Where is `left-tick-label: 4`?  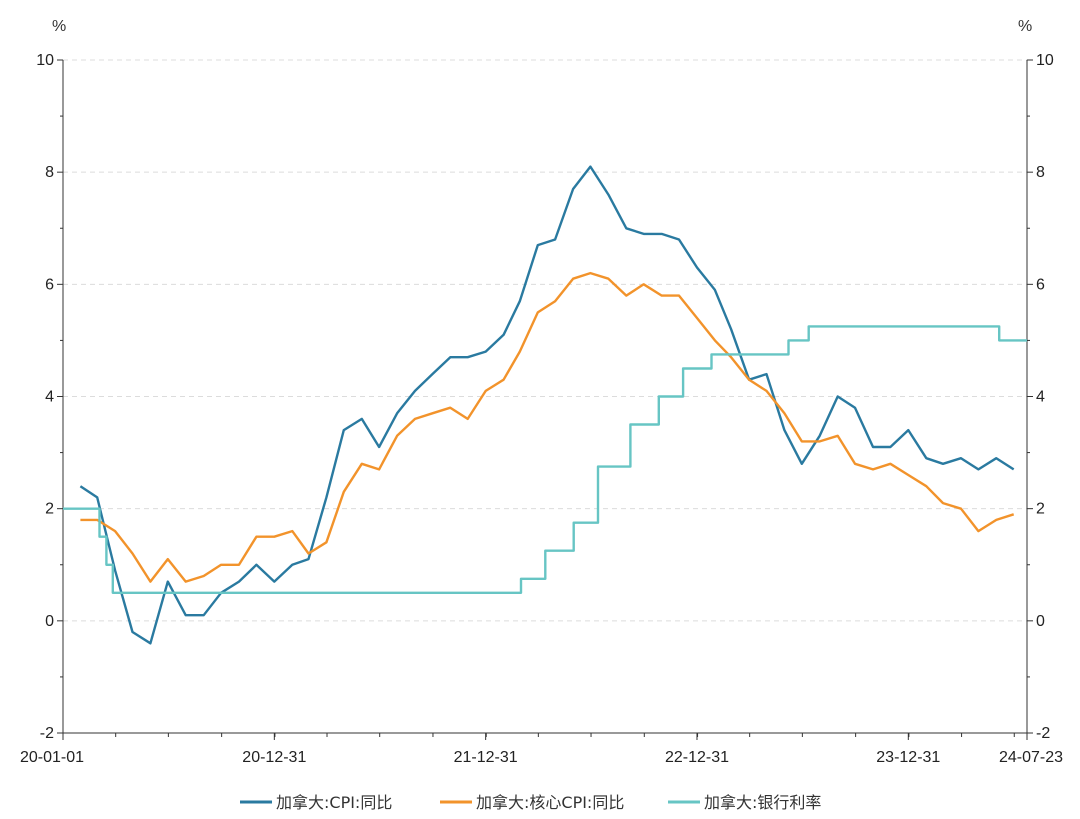 left-tick-label: 4 is located at coordinates (49, 397).